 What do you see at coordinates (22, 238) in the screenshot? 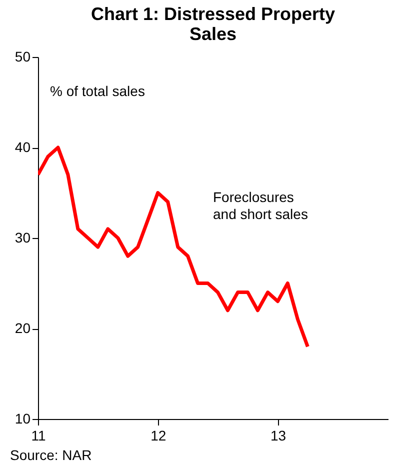
I see `y-tick-label: 30` at bounding box center [22, 238].